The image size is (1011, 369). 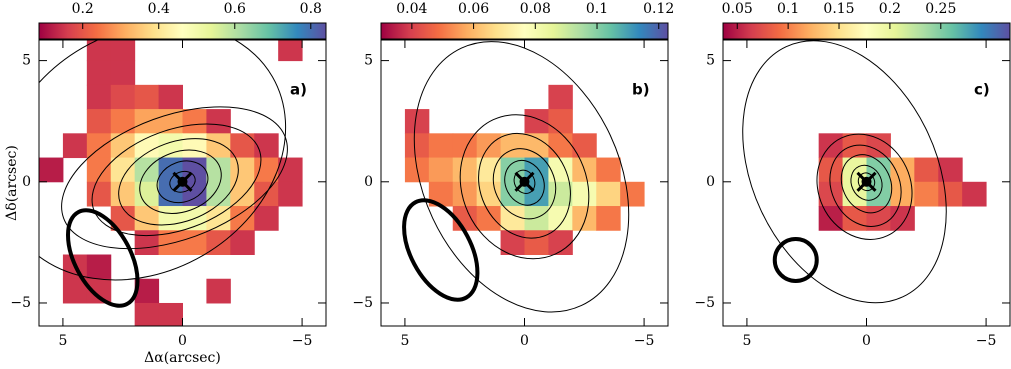 I want to click on panel-label: c), so click(x=982, y=90).